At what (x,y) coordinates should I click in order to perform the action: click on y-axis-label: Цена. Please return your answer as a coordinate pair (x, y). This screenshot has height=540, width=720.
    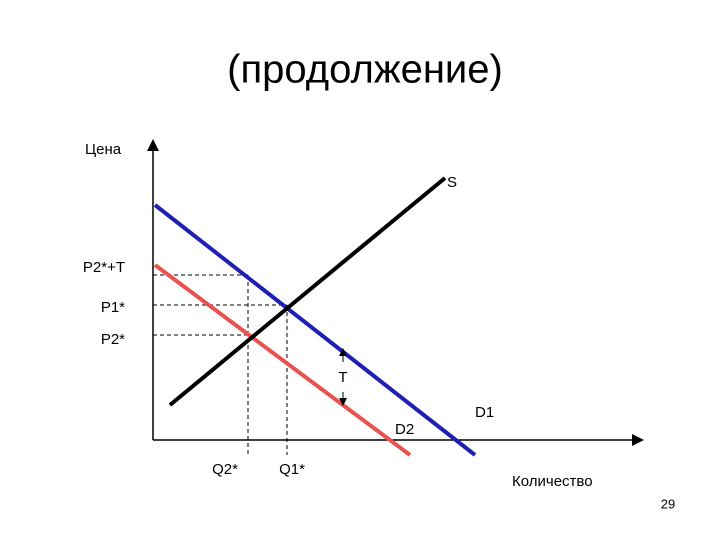
    Looking at the image, I should click on (103, 149).